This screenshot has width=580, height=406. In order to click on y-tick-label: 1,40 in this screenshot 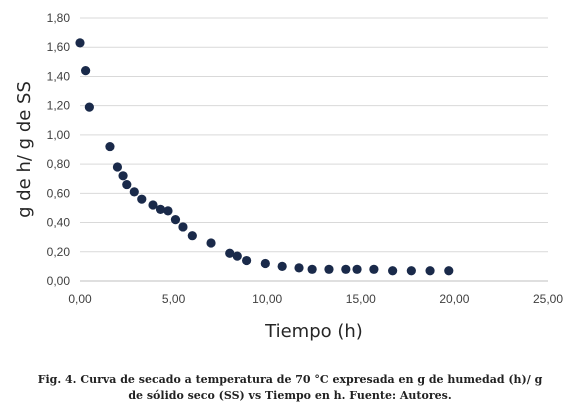, I will do `click(59, 76)`.